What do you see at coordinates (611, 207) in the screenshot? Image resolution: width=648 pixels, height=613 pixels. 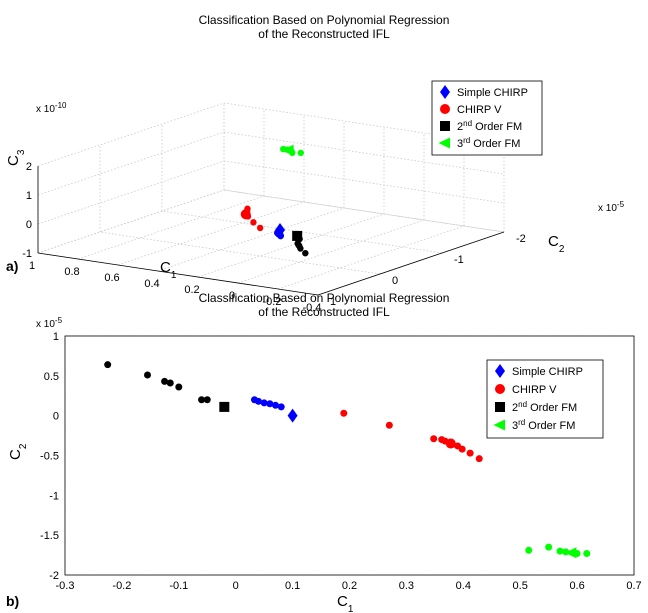 I see `panel-a-c2-exponent: x 10-5` at bounding box center [611, 207].